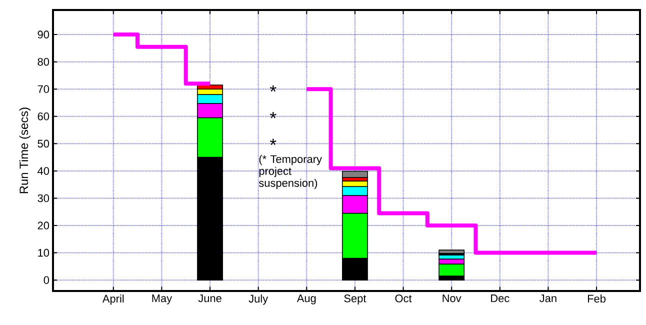 The height and width of the screenshot is (325, 646). I want to click on y-tick-label: 40, so click(44, 171).